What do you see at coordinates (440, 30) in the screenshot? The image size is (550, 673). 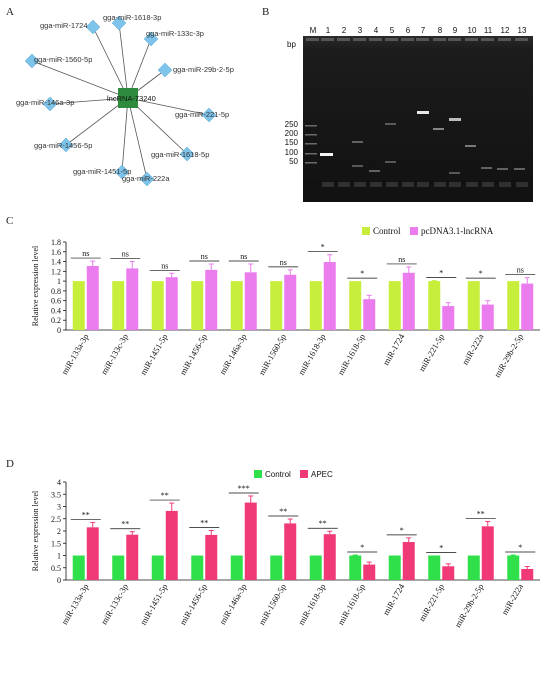 I see `gel-lane-label: 8` at bounding box center [440, 30].